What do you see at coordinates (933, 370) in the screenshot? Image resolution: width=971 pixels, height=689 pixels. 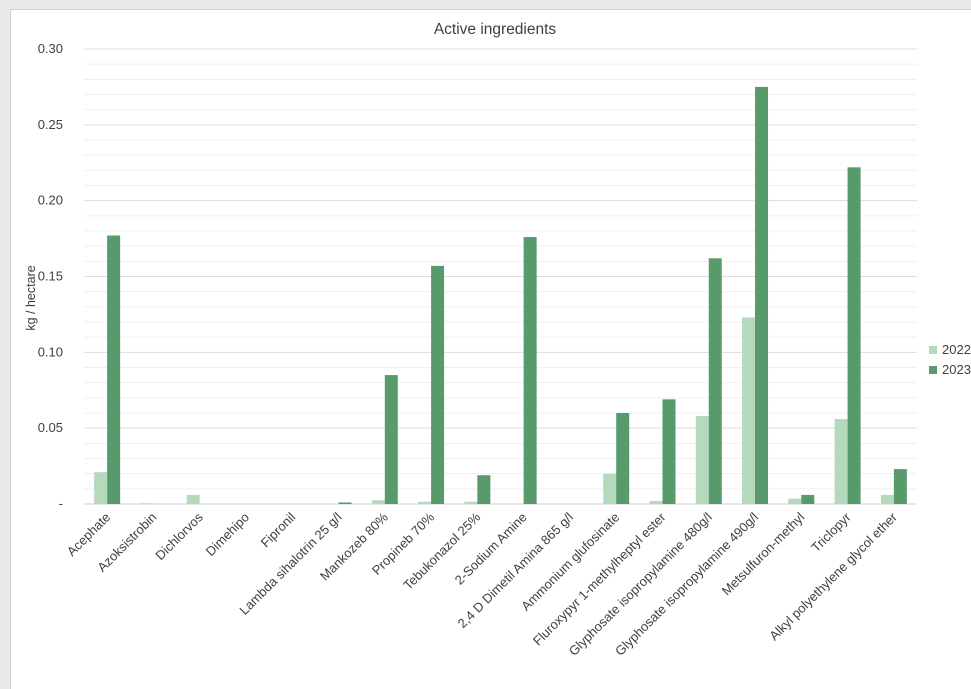 I see `legend-swatch-2023` at bounding box center [933, 370].